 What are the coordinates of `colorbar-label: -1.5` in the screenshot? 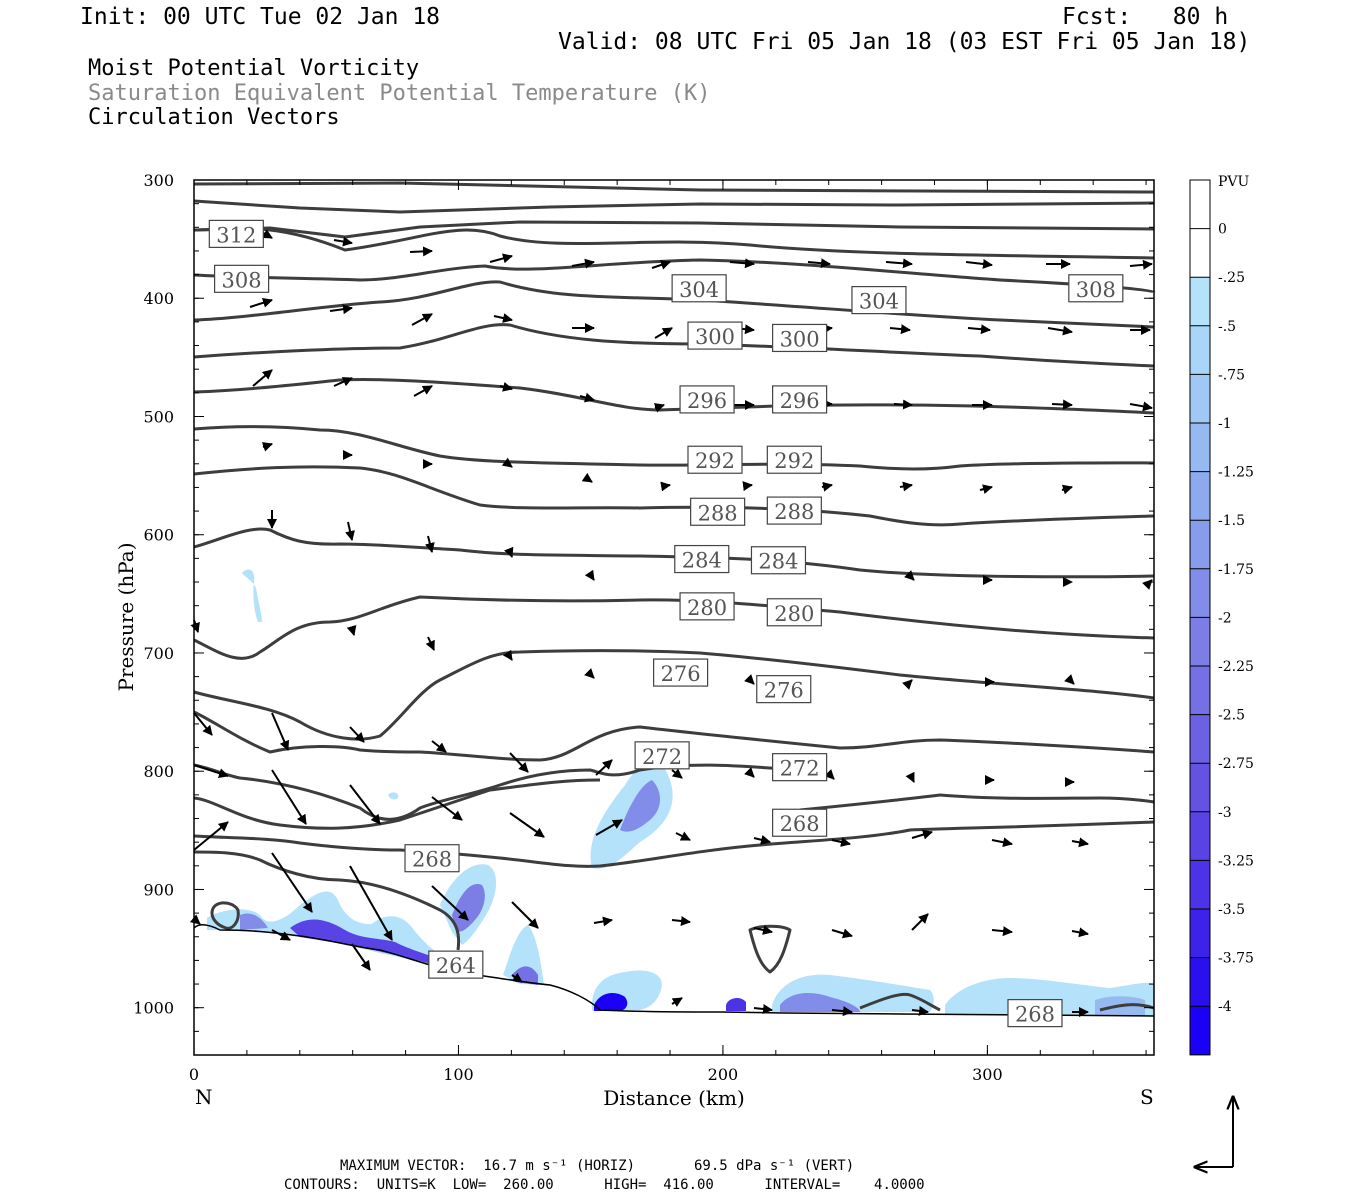 It's located at (1231, 521).